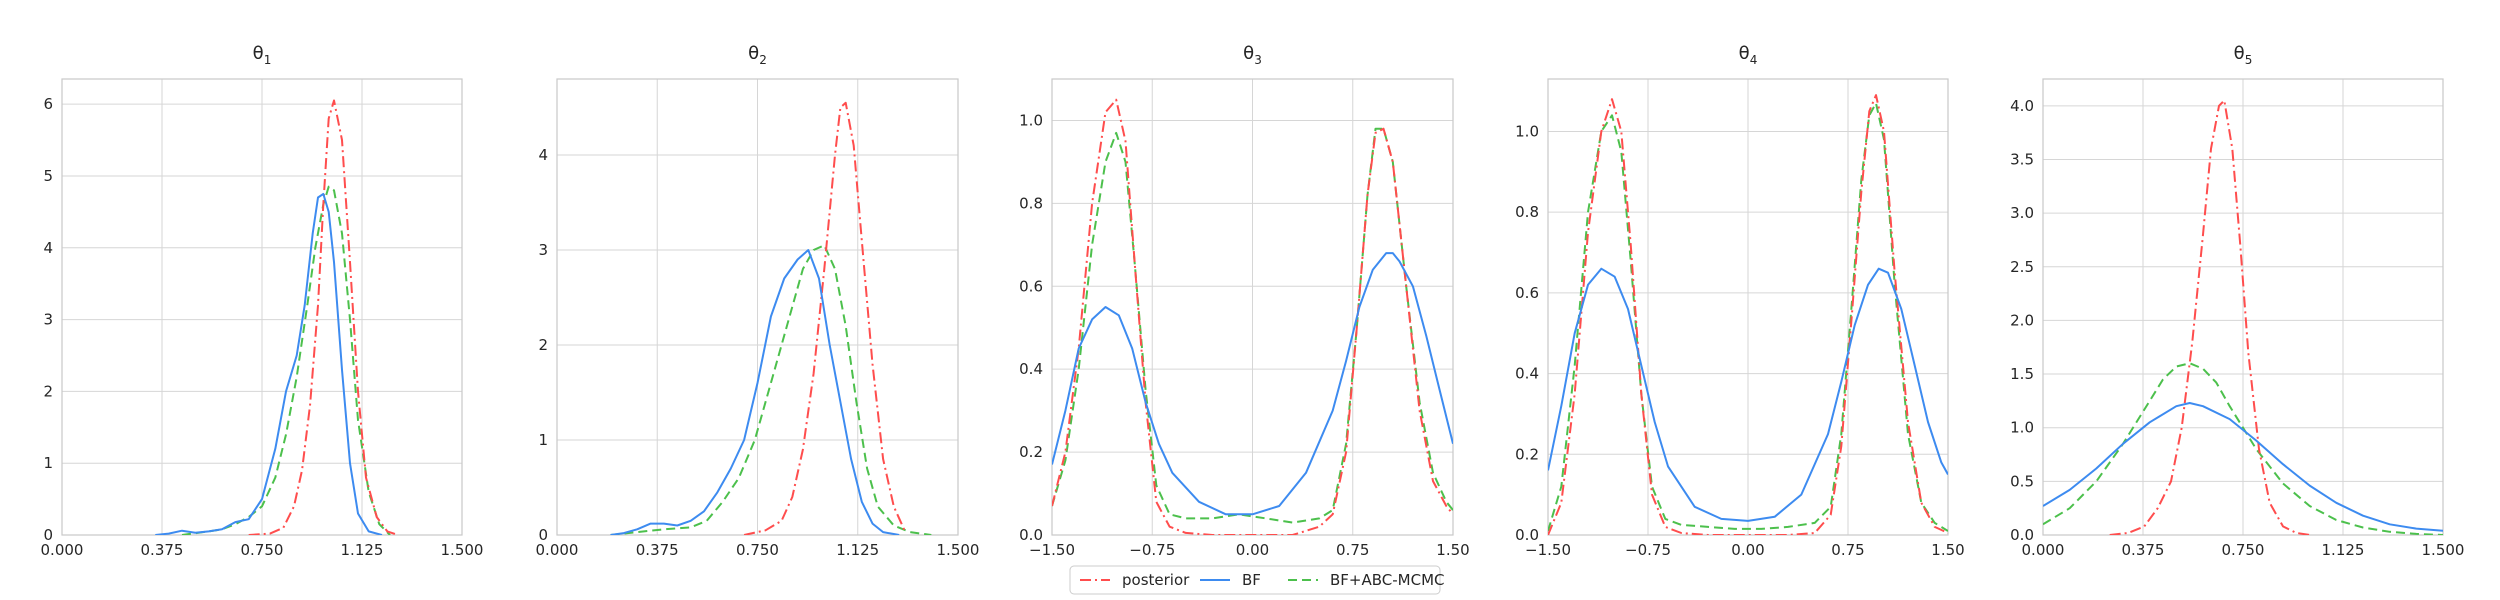 This screenshot has width=2500, height=600. What do you see at coordinates (2022, 159) in the screenshot?
I see `y-tick-label: 3.5` at bounding box center [2022, 159].